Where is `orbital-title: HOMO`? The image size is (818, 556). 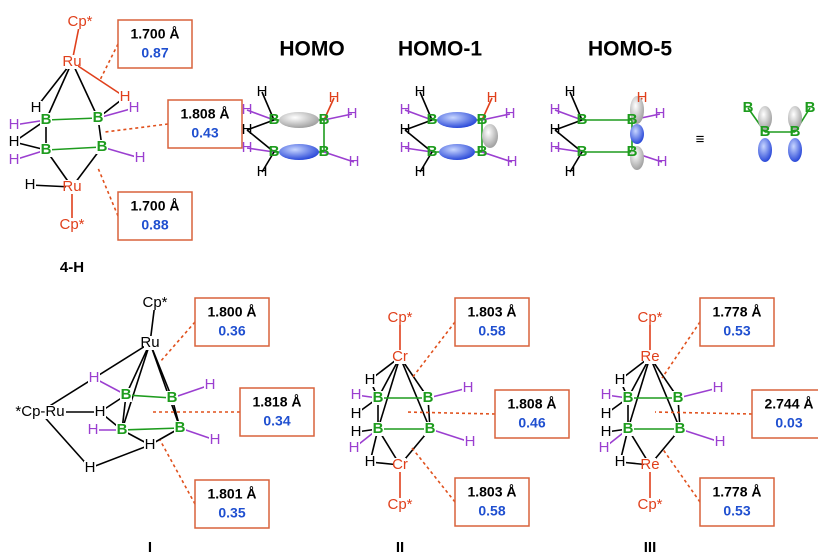
orbital-title: HOMO is located at coordinates (311, 49).